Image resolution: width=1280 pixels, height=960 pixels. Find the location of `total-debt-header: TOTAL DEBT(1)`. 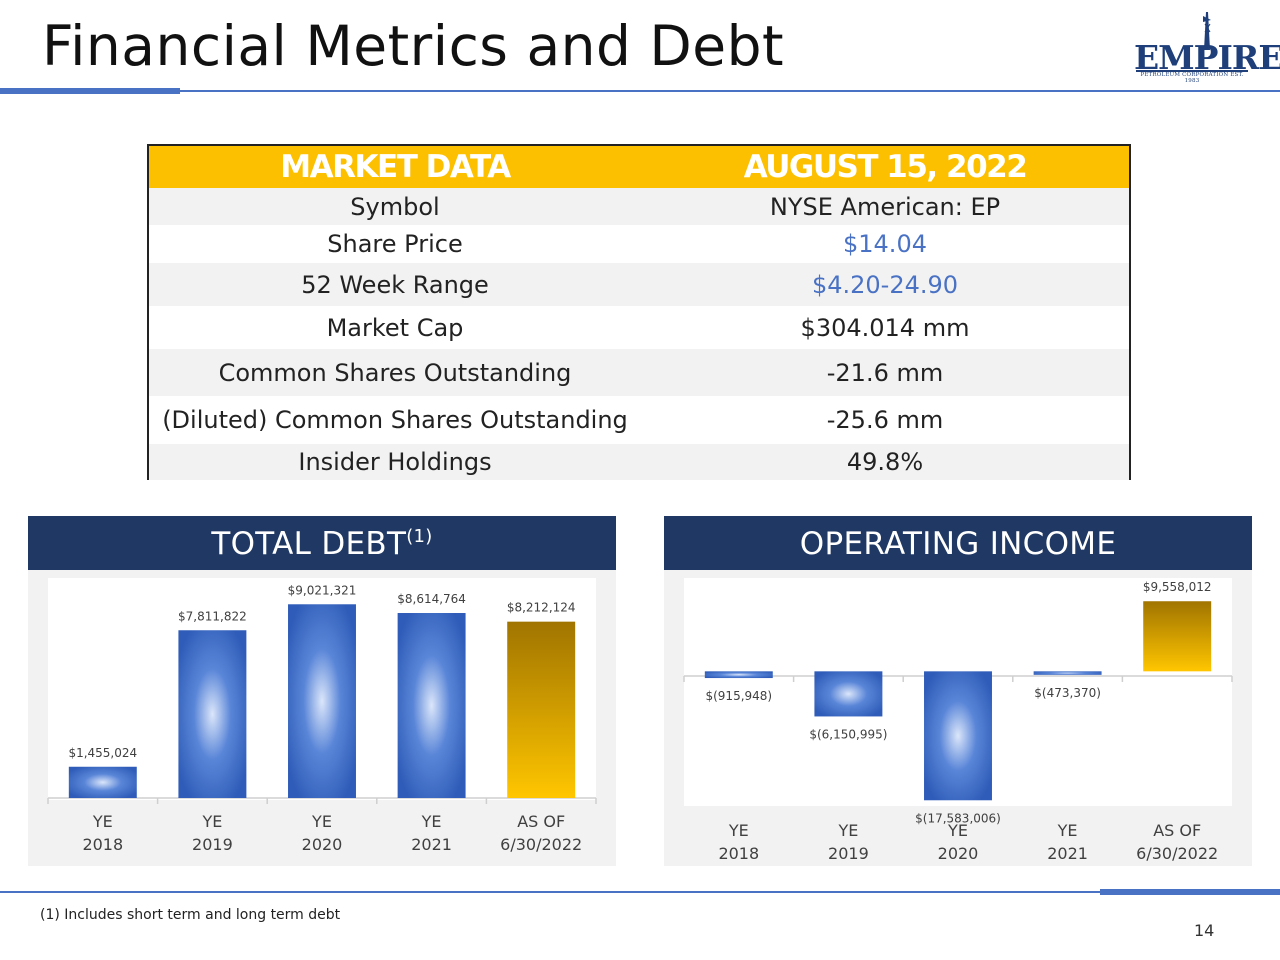

total-debt-header: TOTAL DEBT(1) is located at coordinates (322, 543).